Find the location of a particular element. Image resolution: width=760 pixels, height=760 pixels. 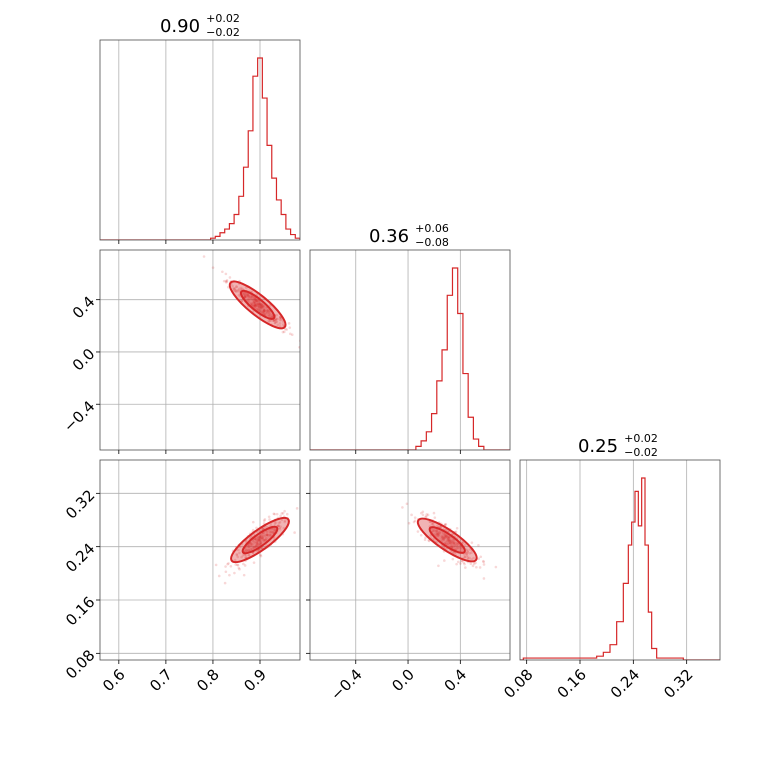

contour-fill-2-1-outer is located at coordinates (447, 540).